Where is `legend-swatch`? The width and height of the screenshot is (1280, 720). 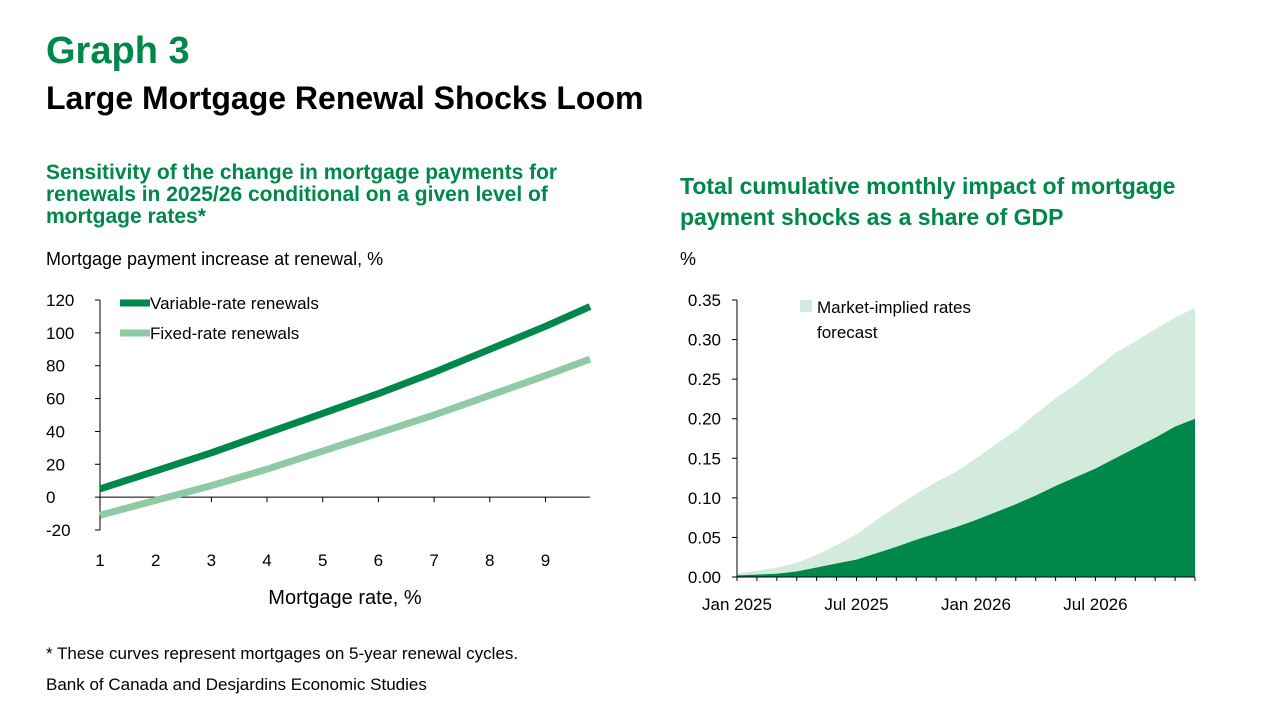 legend-swatch is located at coordinates (806, 306).